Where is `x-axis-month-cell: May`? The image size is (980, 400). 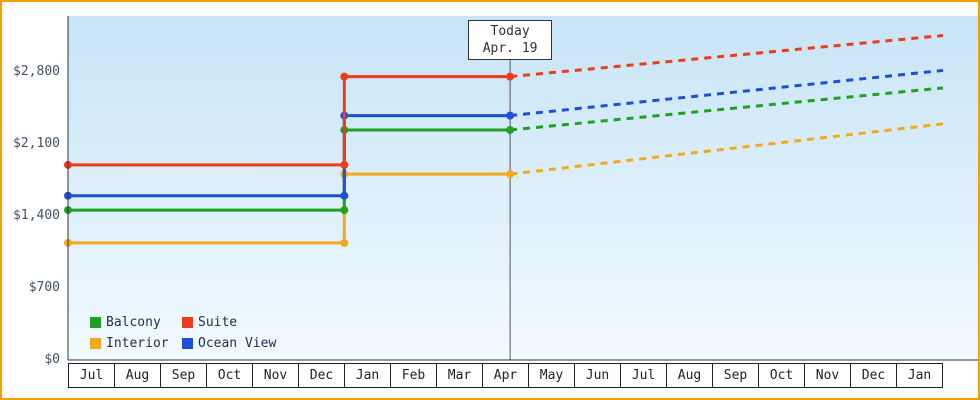
x-axis-month-cell: May is located at coordinates (552, 375).